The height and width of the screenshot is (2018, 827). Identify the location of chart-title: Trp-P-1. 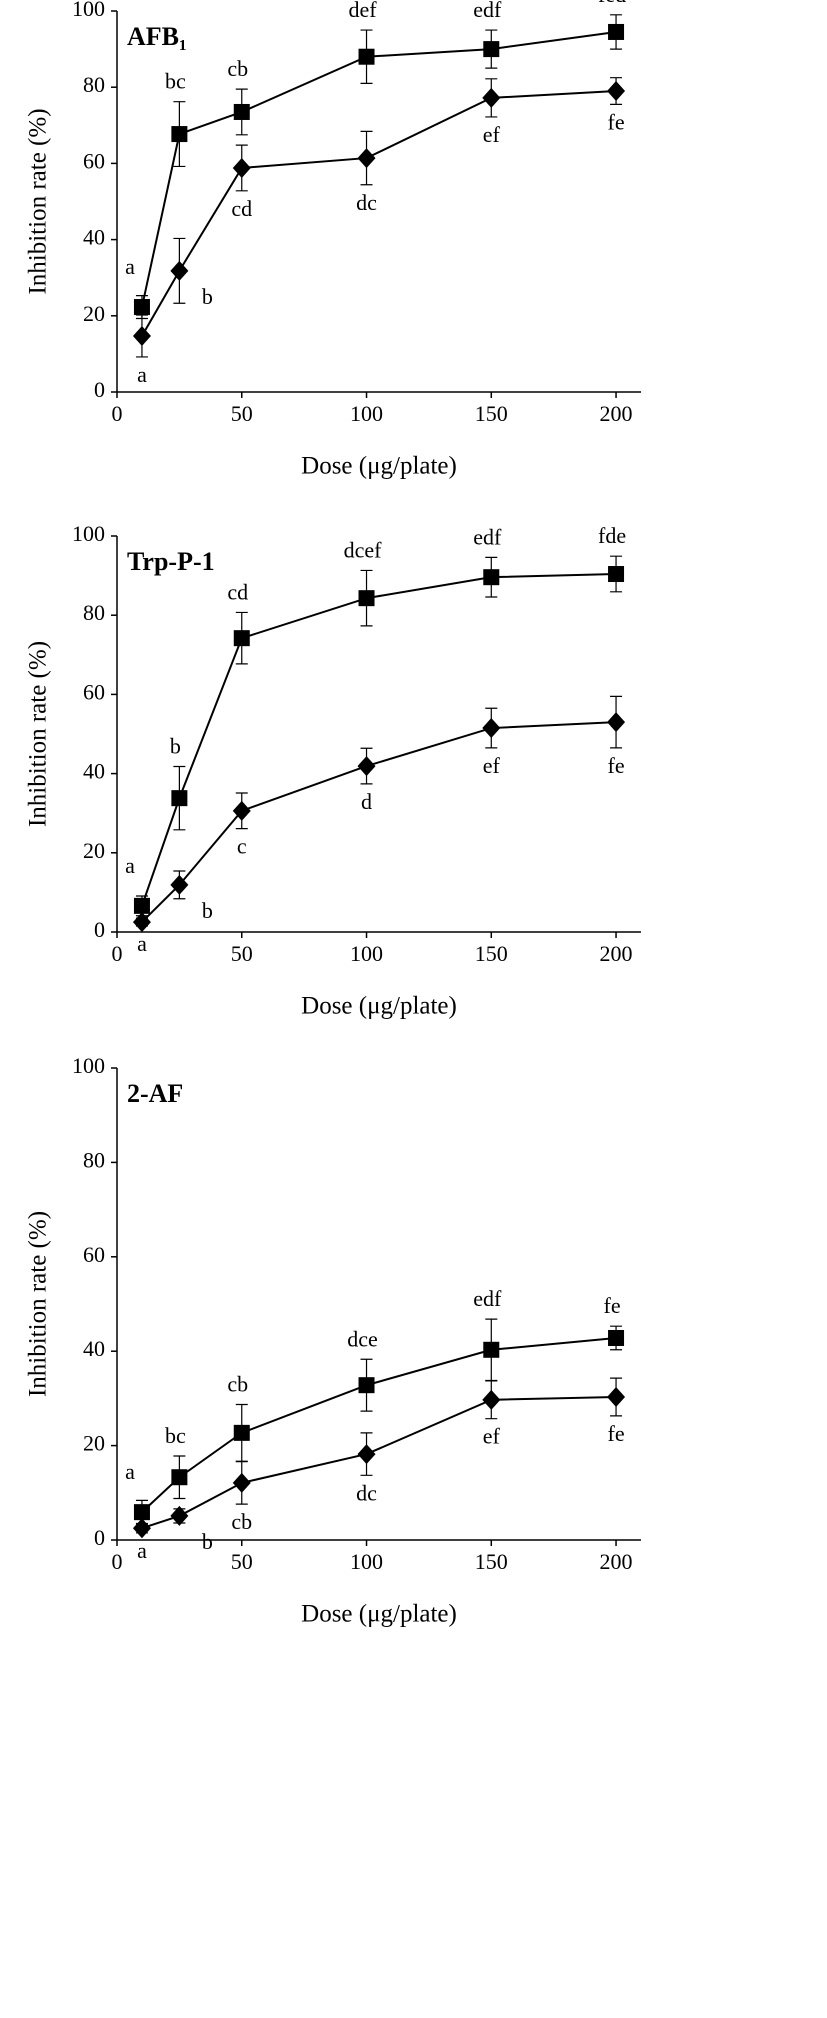
(171, 561).